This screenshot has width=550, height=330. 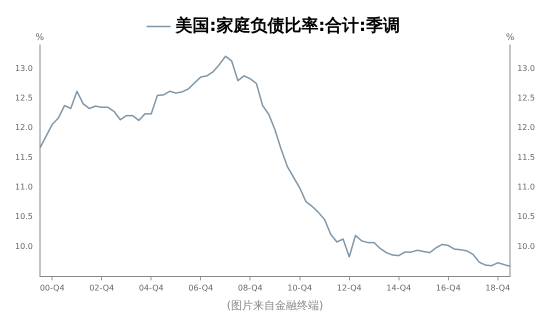 I want to click on x-tick-label: 04-Q4, so click(x=151, y=287).